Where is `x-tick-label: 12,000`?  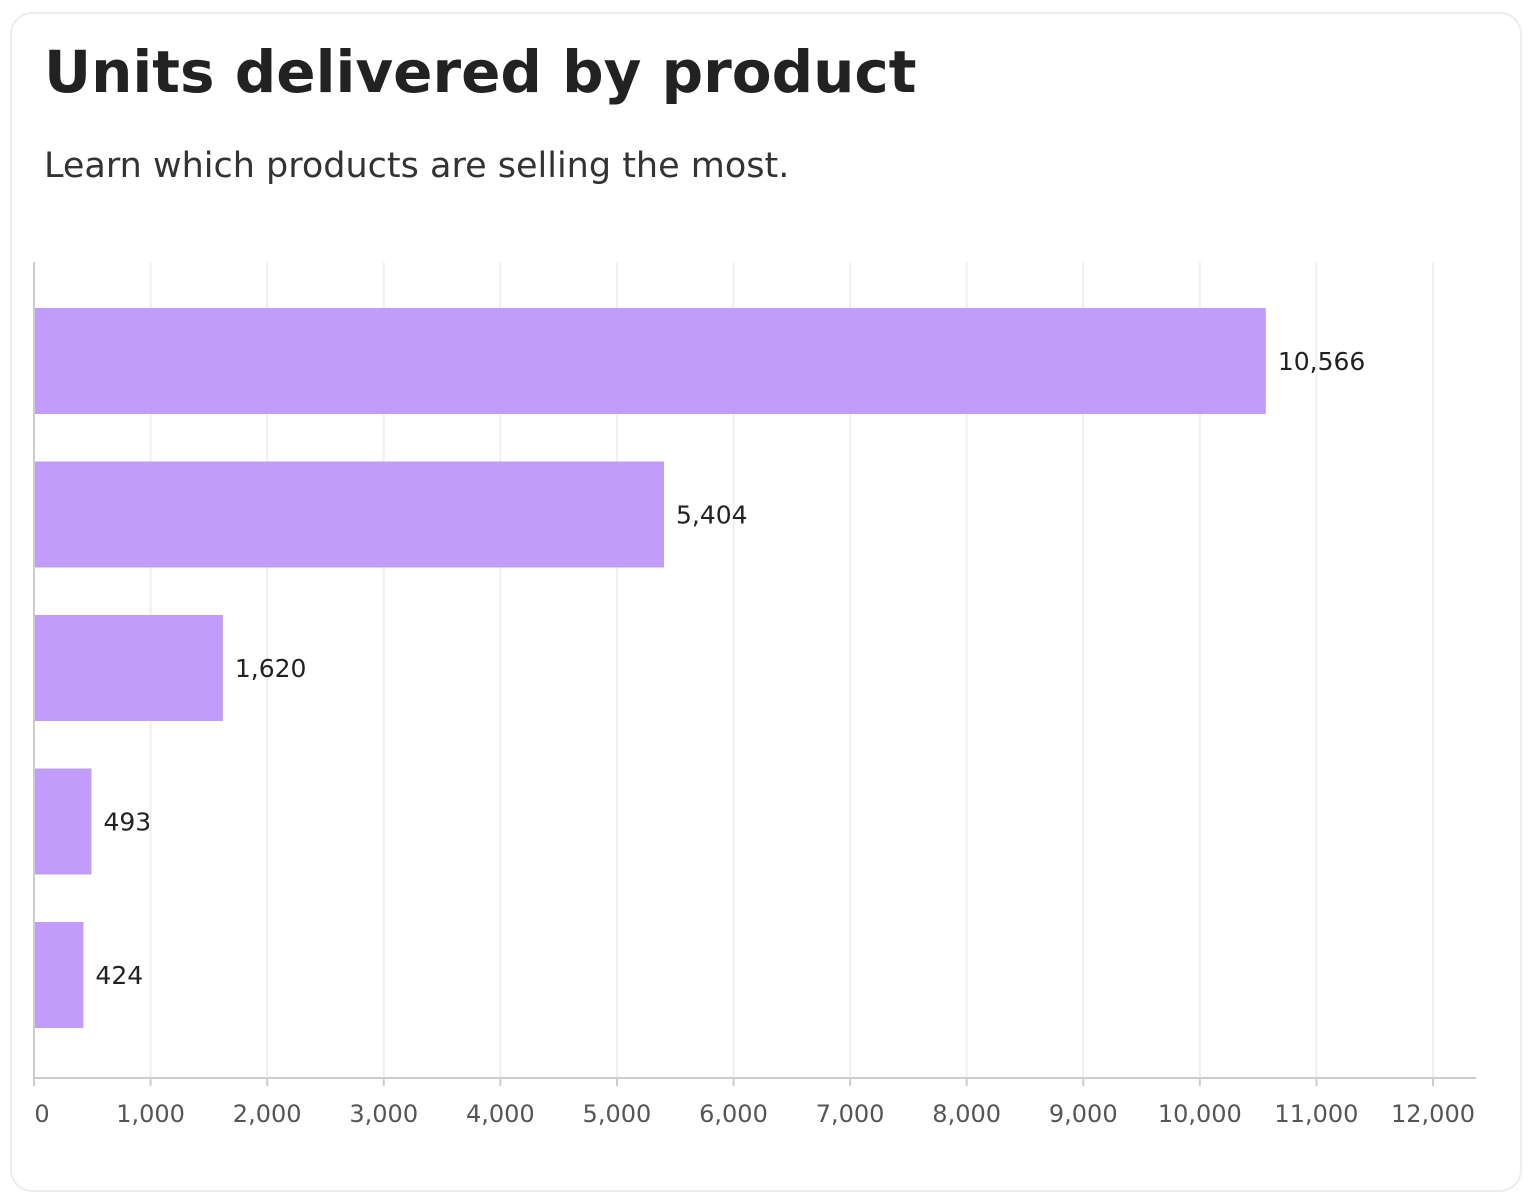 x-tick-label: 12,000 is located at coordinates (1433, 1114).